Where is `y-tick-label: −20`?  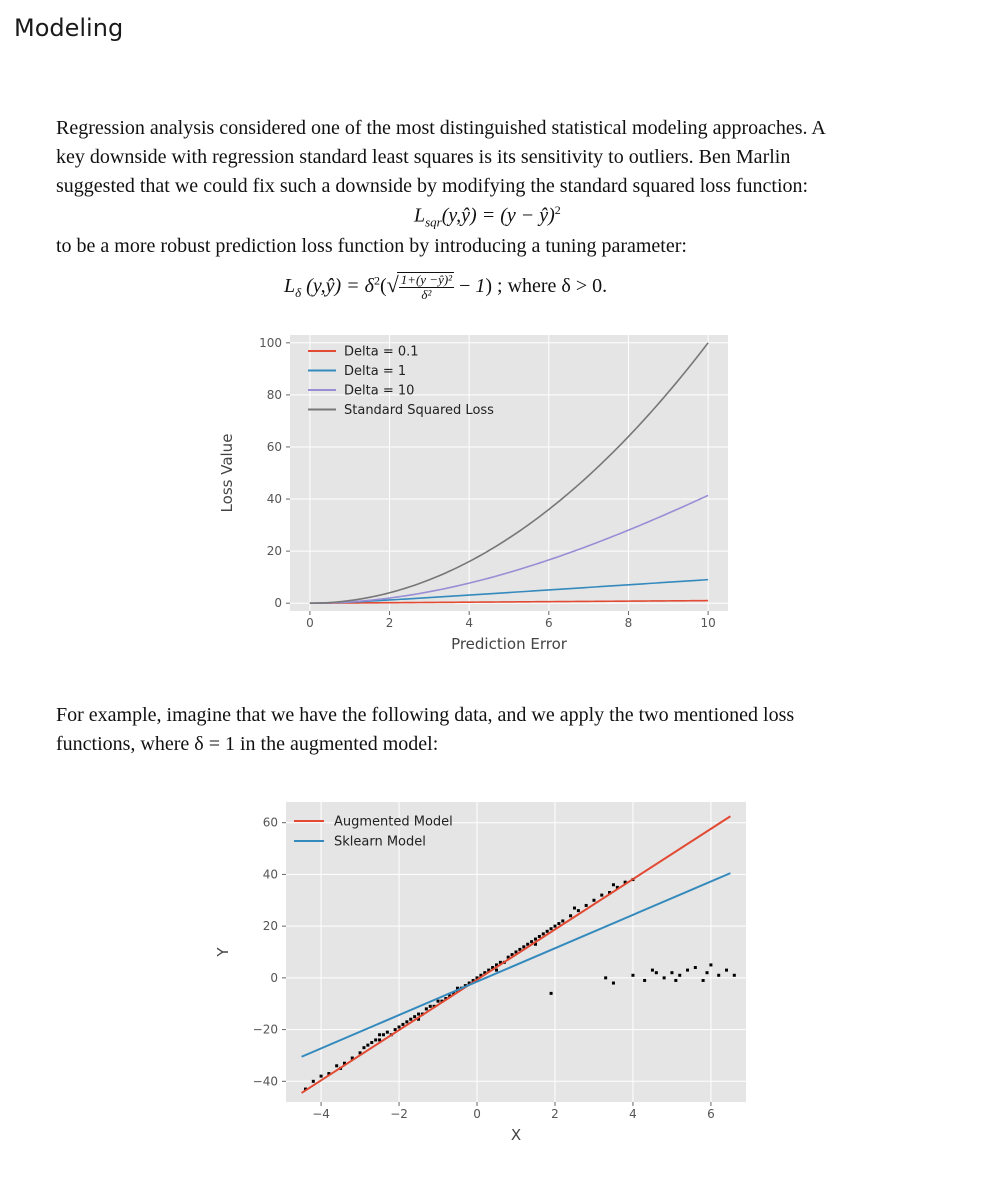 y-tick-label: −20 is located at coordinates (265, 1030).